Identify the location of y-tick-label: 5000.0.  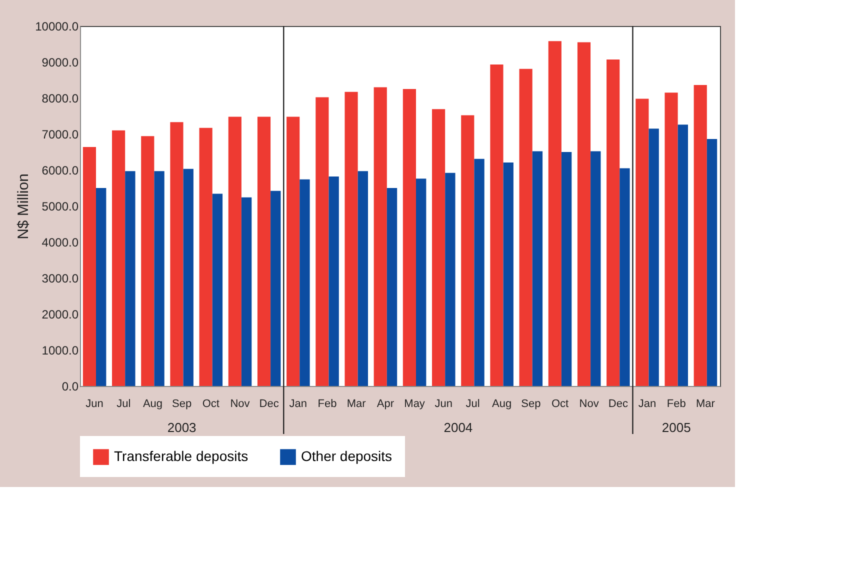
(60, 207).